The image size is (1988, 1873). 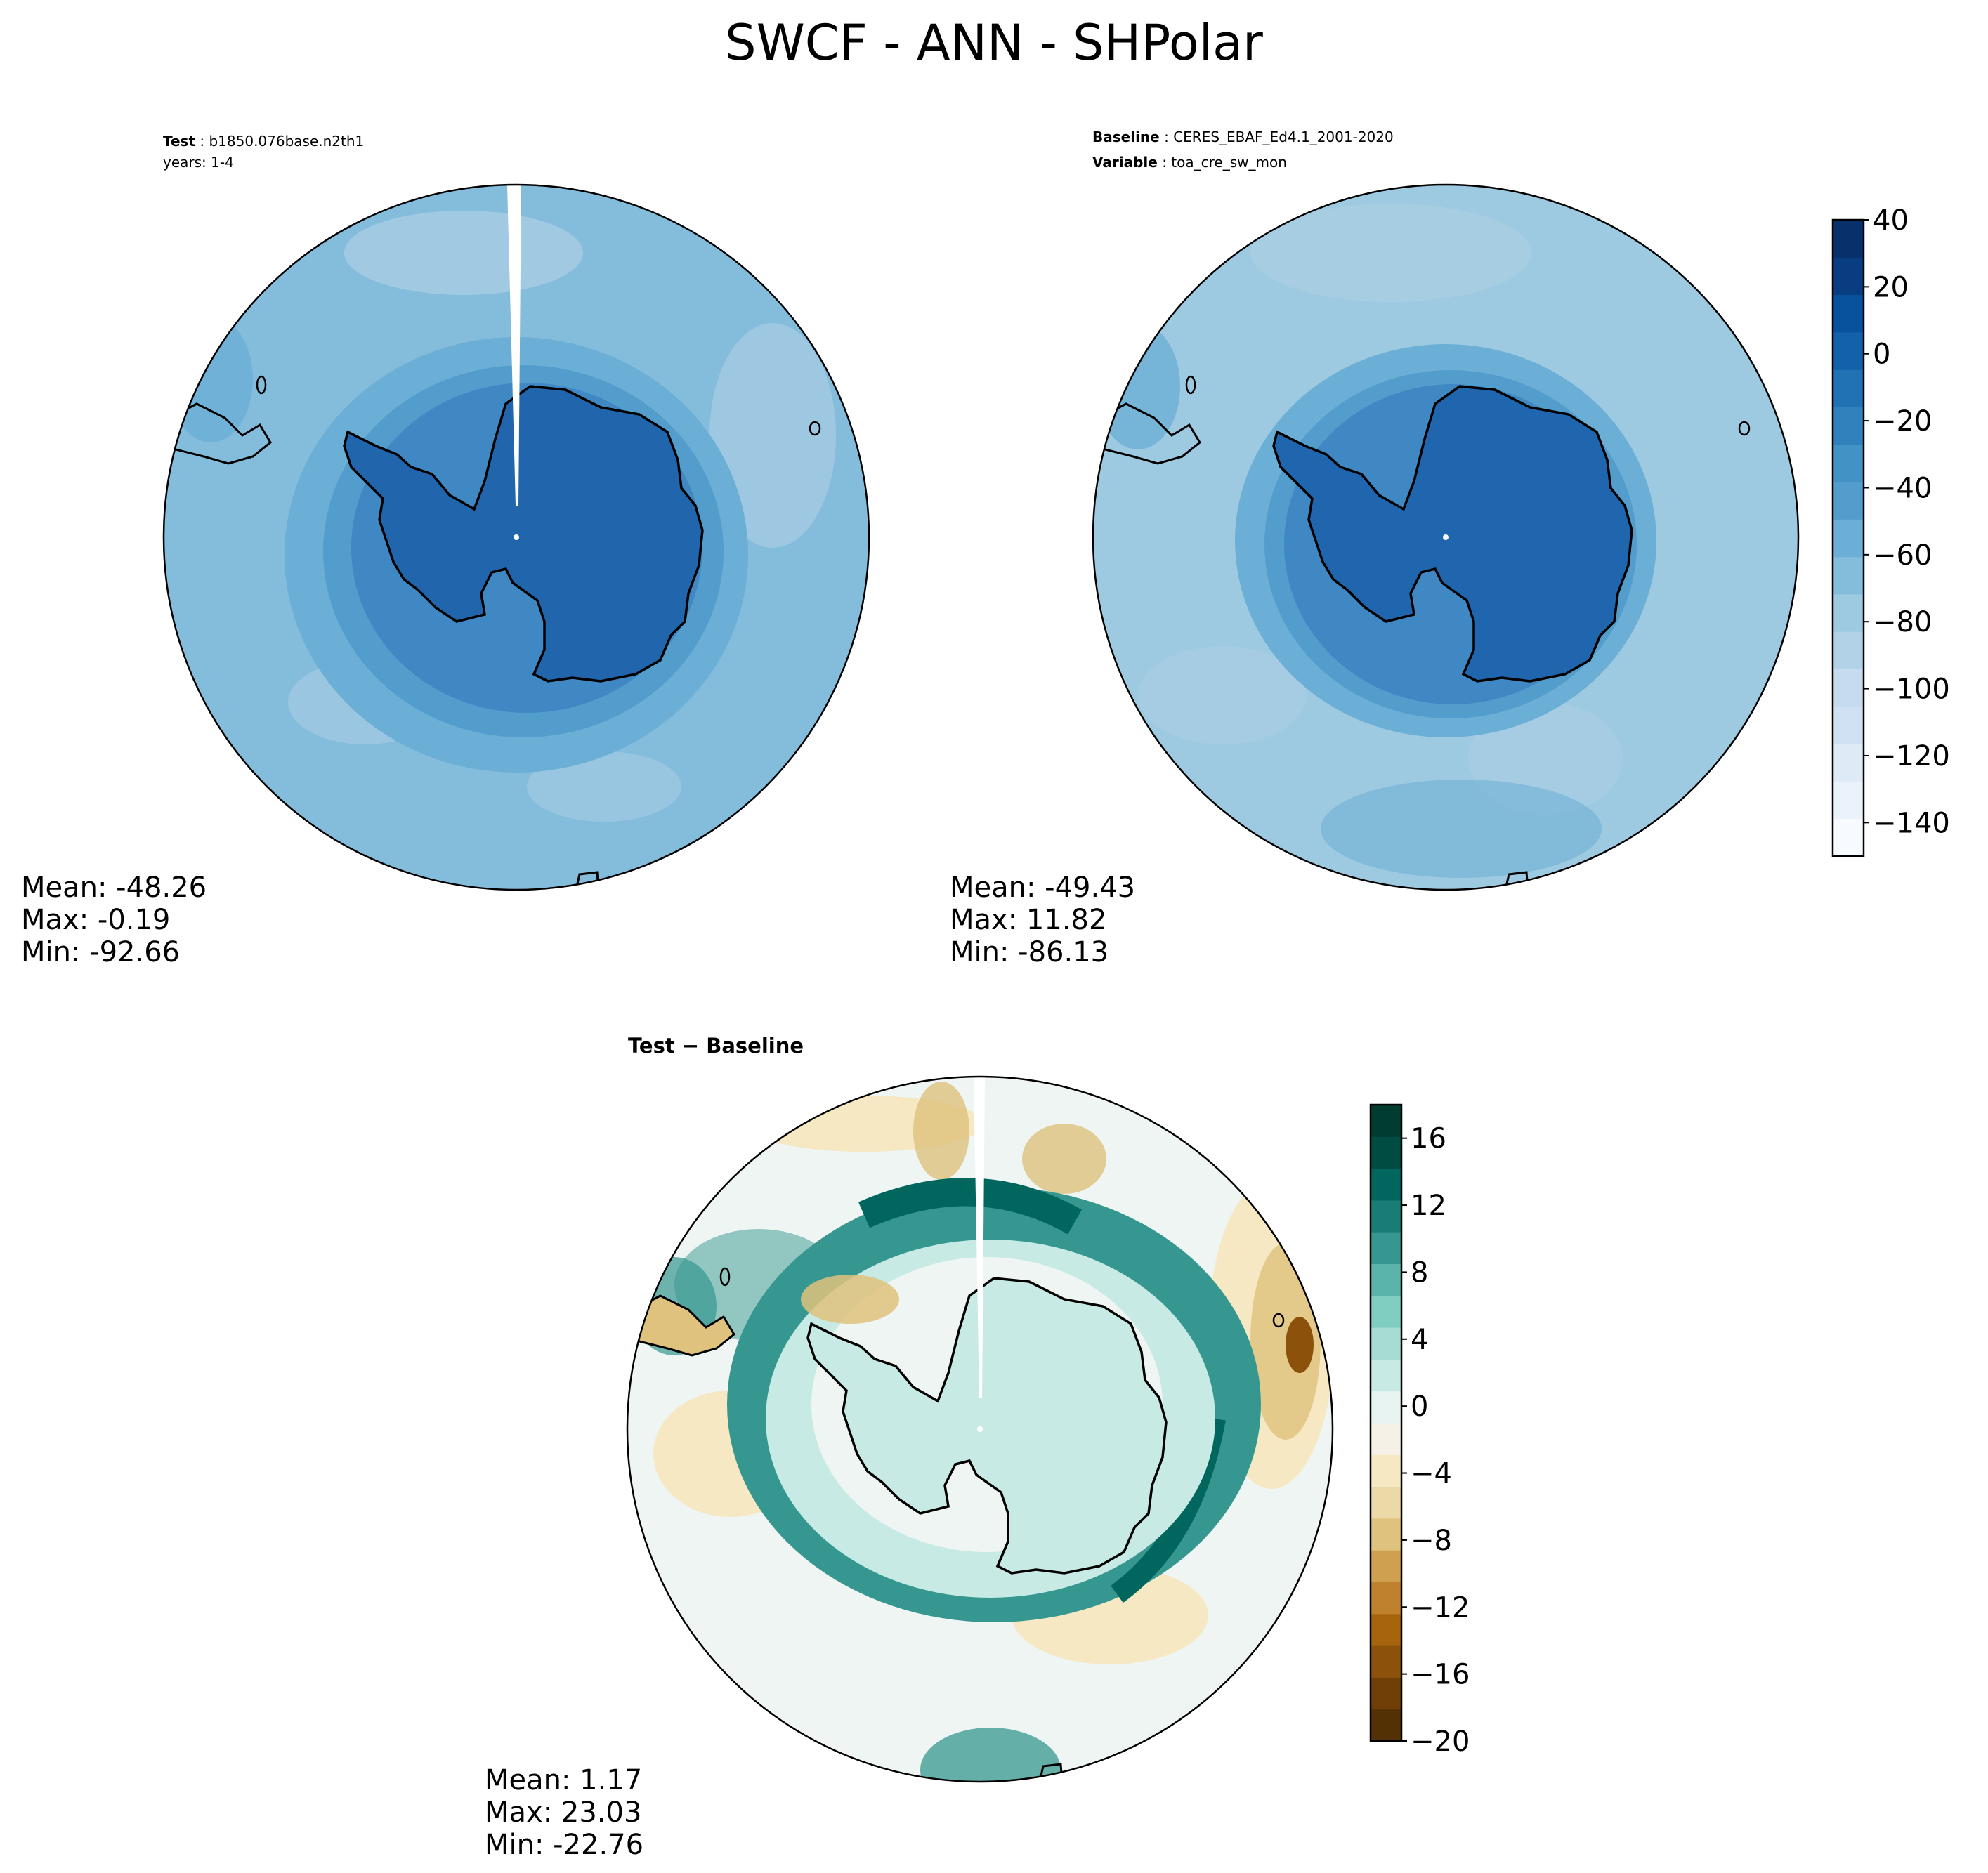 I want to click on baseline-mean: Mean: -49.43, so click(x=1042, y=888).